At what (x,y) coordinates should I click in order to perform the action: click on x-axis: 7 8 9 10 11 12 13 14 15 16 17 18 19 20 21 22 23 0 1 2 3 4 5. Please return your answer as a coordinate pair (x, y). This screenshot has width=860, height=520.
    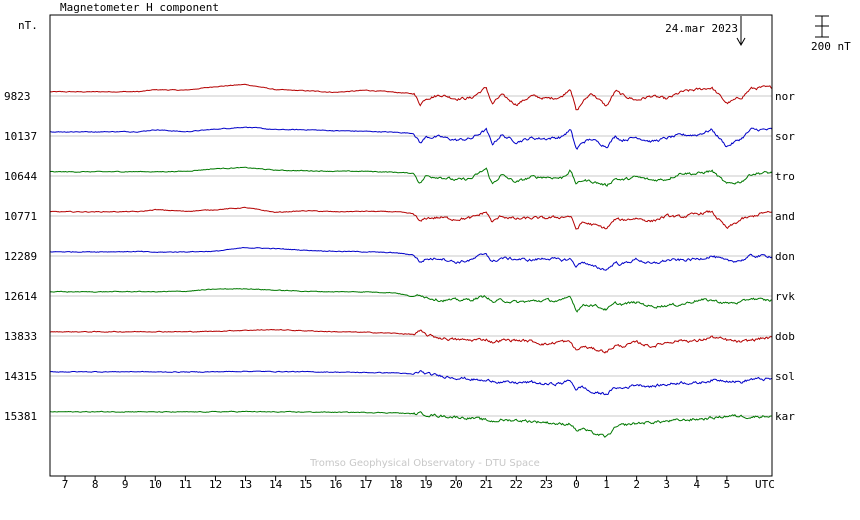
    Looking at the image, I should click on (396, 483).